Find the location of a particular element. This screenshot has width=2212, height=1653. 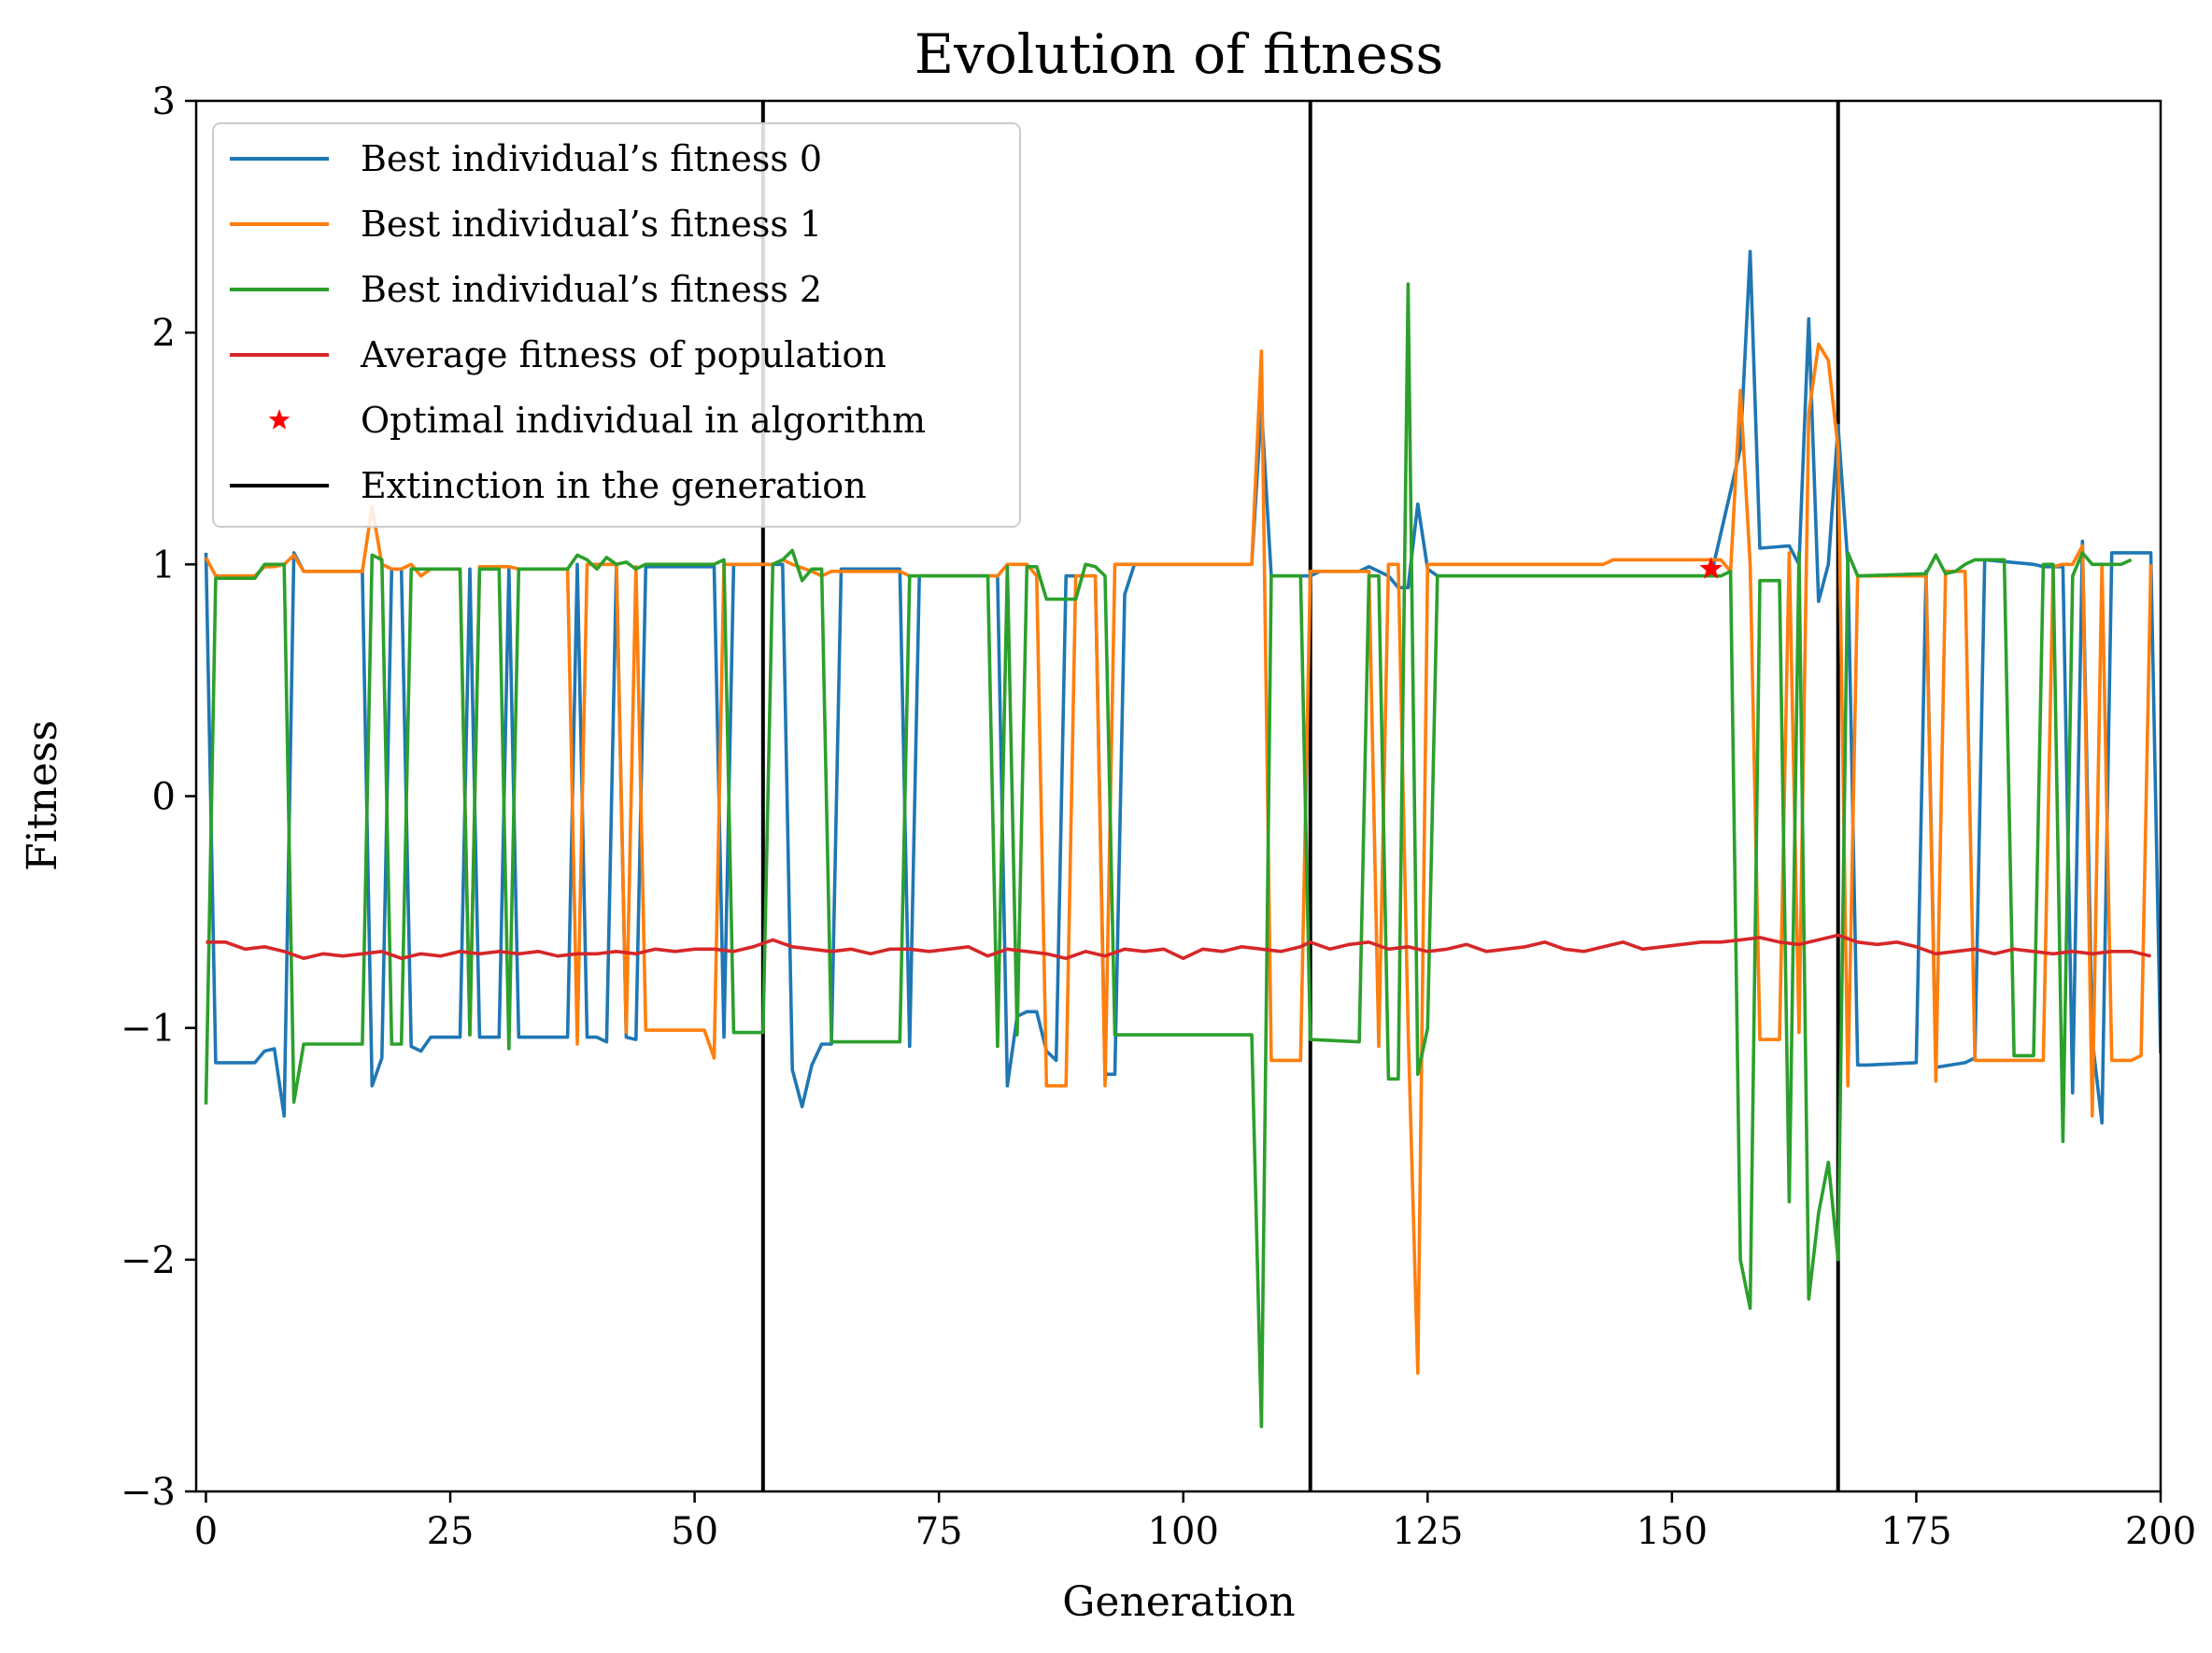

legend-label: Optimal individual in algorithm is located at coordinates (643, 421).